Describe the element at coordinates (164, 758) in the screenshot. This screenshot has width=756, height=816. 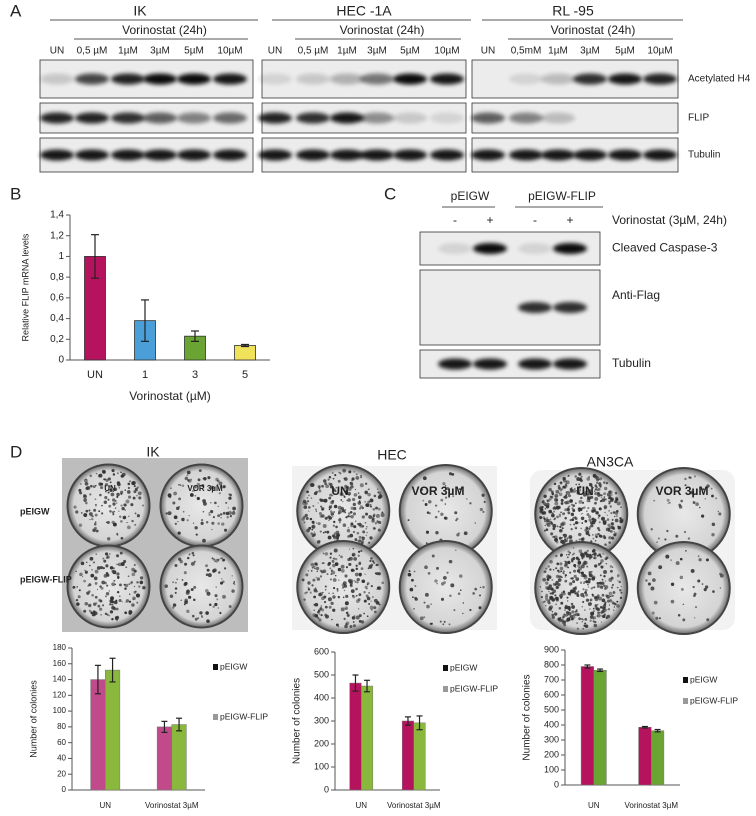
I see `bar` at that location.